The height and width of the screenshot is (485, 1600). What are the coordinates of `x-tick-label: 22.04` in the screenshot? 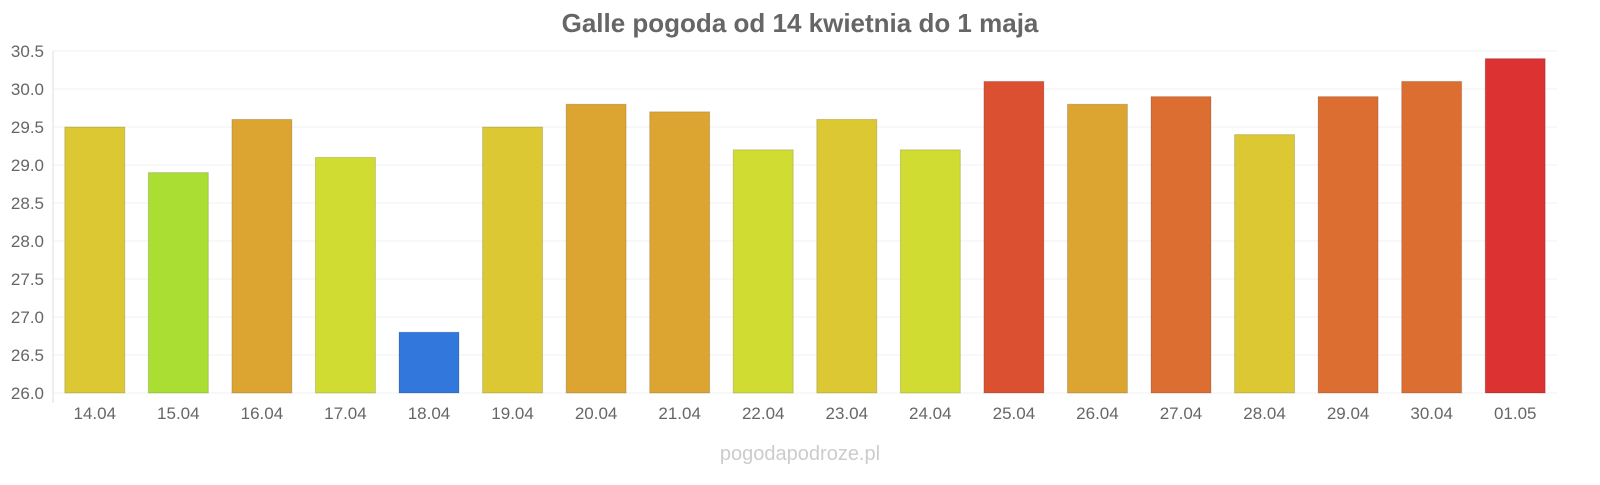 It's located at (763, 413).